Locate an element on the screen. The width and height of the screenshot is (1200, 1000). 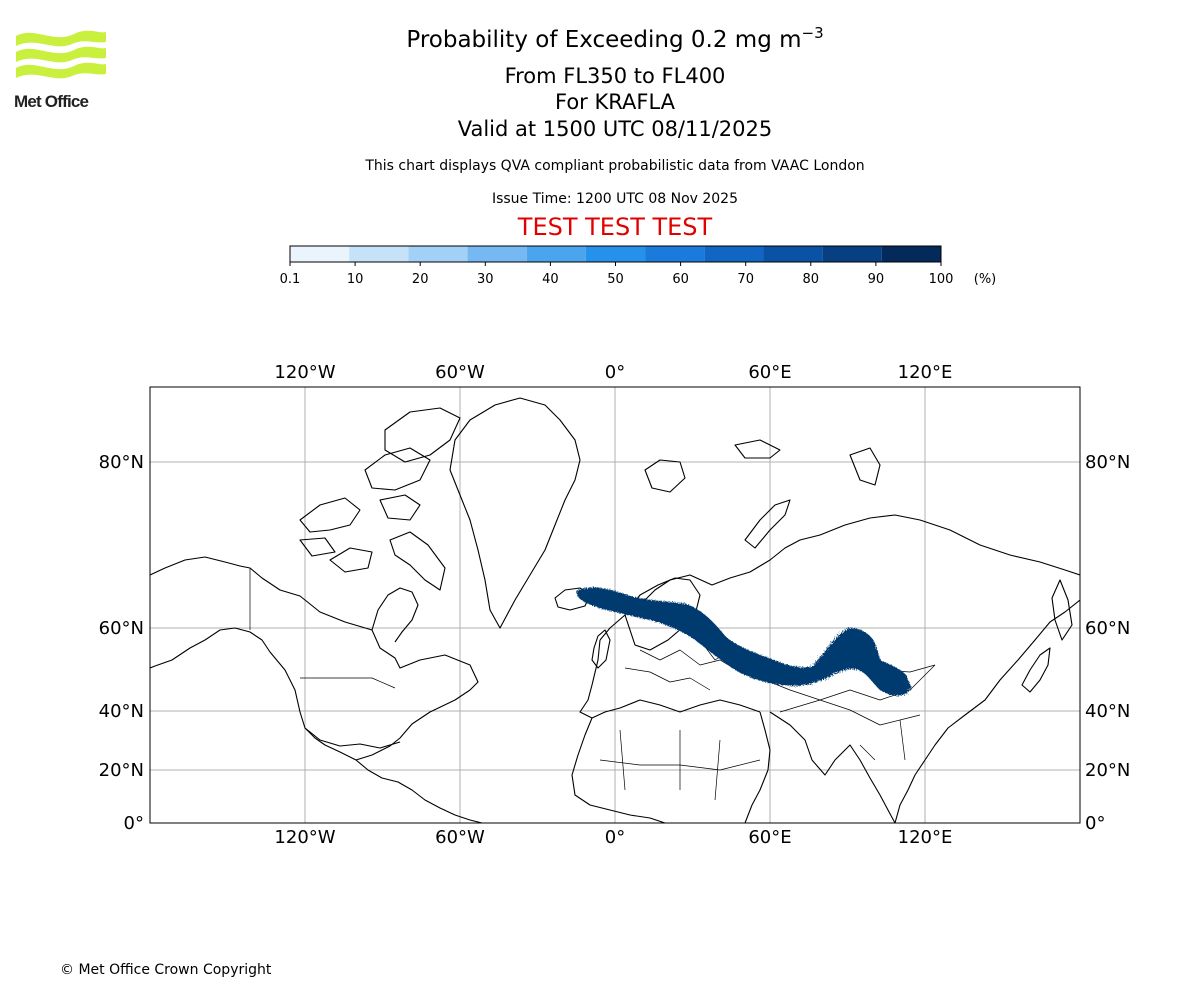
gulf-of-mexico-coastline is located at coordinates (352, 738).